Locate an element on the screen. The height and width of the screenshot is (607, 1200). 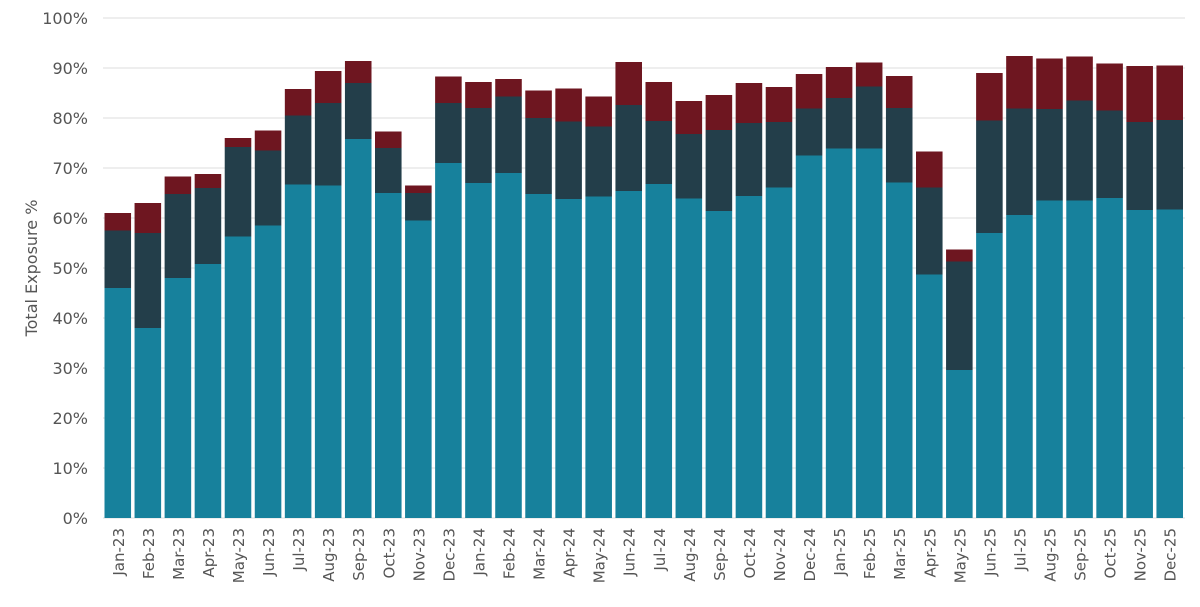
x-tick-label: Apr-23 is located at coordinates (209, 553).